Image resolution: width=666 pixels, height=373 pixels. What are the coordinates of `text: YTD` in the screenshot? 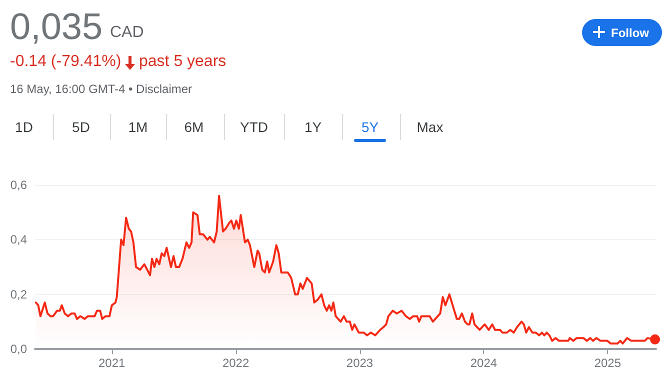 It's located at (254, 127).